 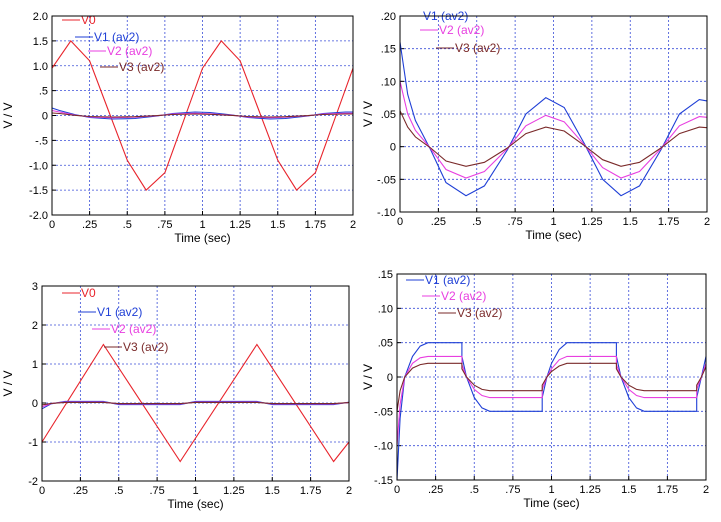 What do you see at coordinates (35, 326) in the screenshot?
I see `y-tick-label: 2` at bounding box center [35, 326].